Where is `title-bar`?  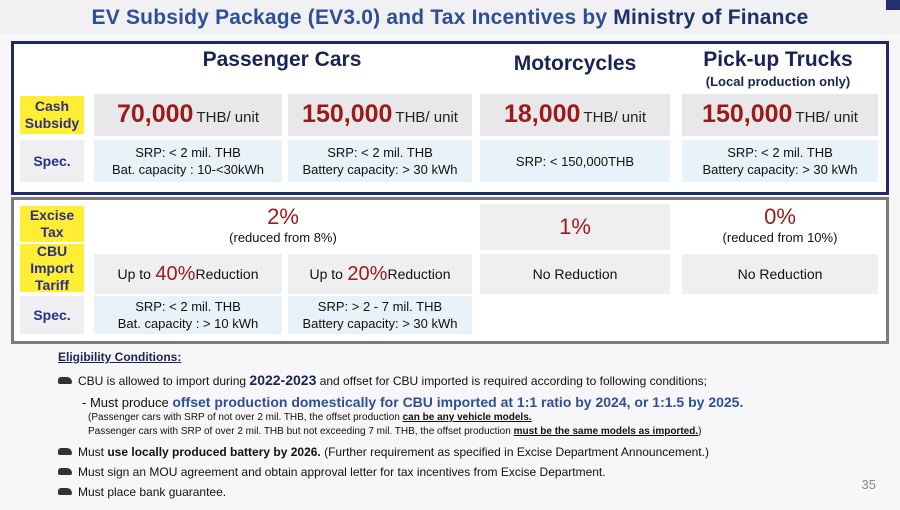 title-bar is located at coordinates (450, 17).